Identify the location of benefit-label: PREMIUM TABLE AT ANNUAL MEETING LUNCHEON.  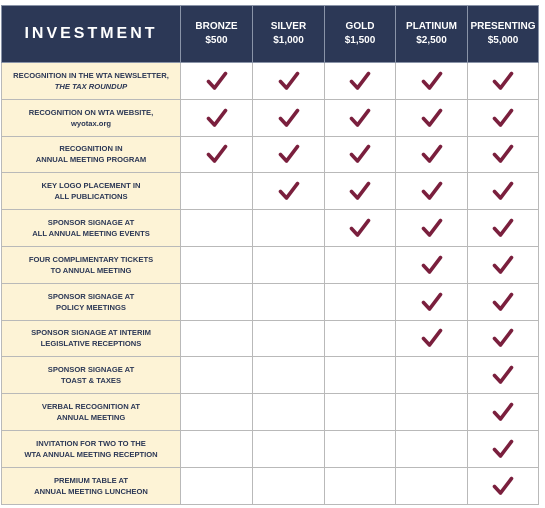
(91, 485).